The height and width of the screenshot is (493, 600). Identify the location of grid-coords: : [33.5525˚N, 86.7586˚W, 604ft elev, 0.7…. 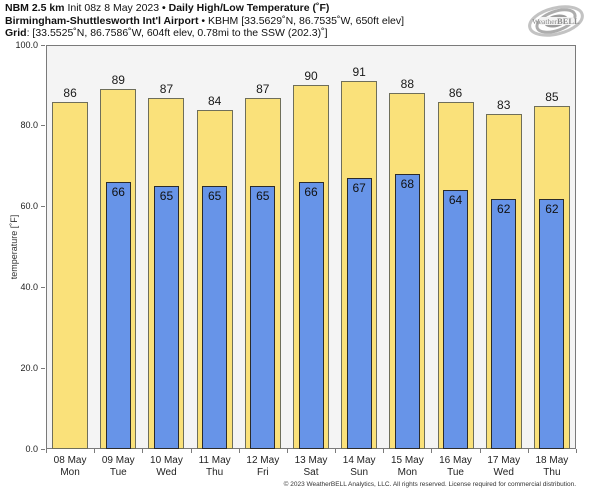
(177, 33).